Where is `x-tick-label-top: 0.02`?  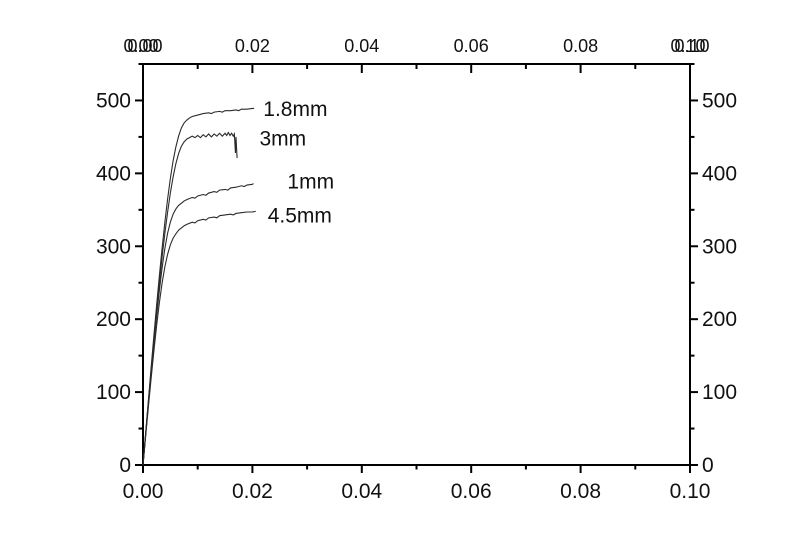
x-tick-label-top: 0.02 is located at coordinates (252, 46).